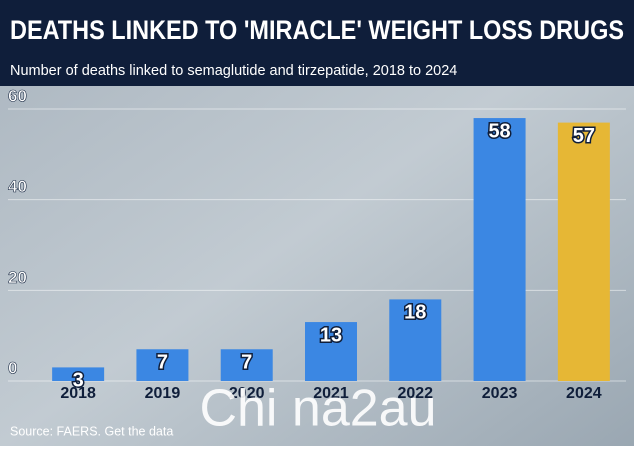 This screenshot has height=451, width=634. I want to click on y-tick-label: 0, so click(12, 367).